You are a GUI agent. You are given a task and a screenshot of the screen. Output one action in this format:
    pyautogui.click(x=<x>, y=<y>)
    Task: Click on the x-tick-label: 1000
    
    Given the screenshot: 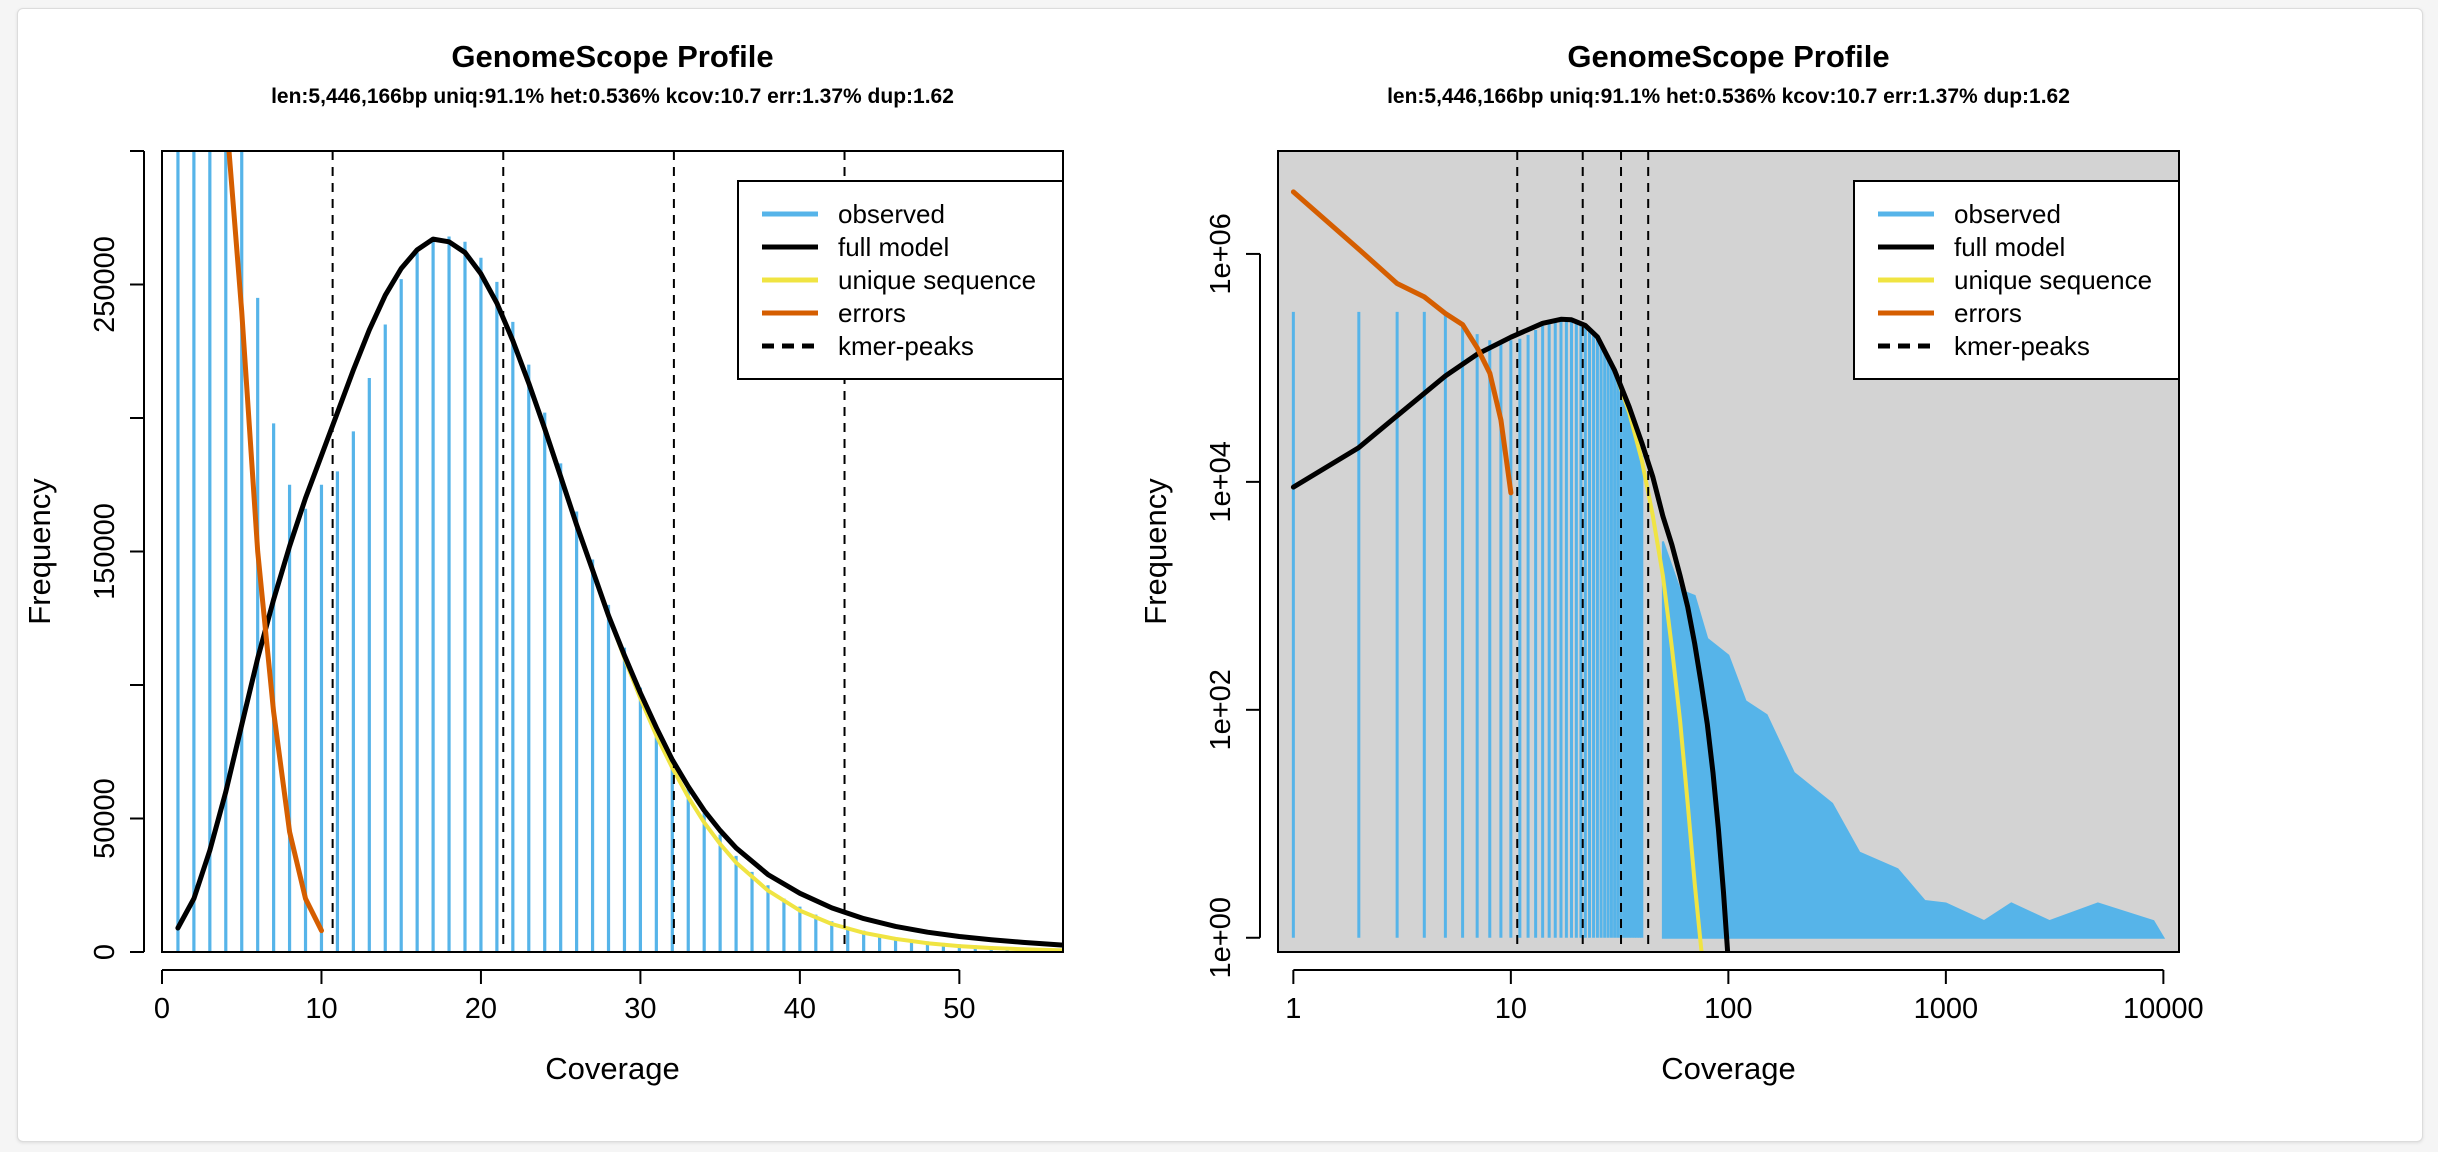 What is the action you would take?
    pyautogui.click(x=1946, y=1009)
    